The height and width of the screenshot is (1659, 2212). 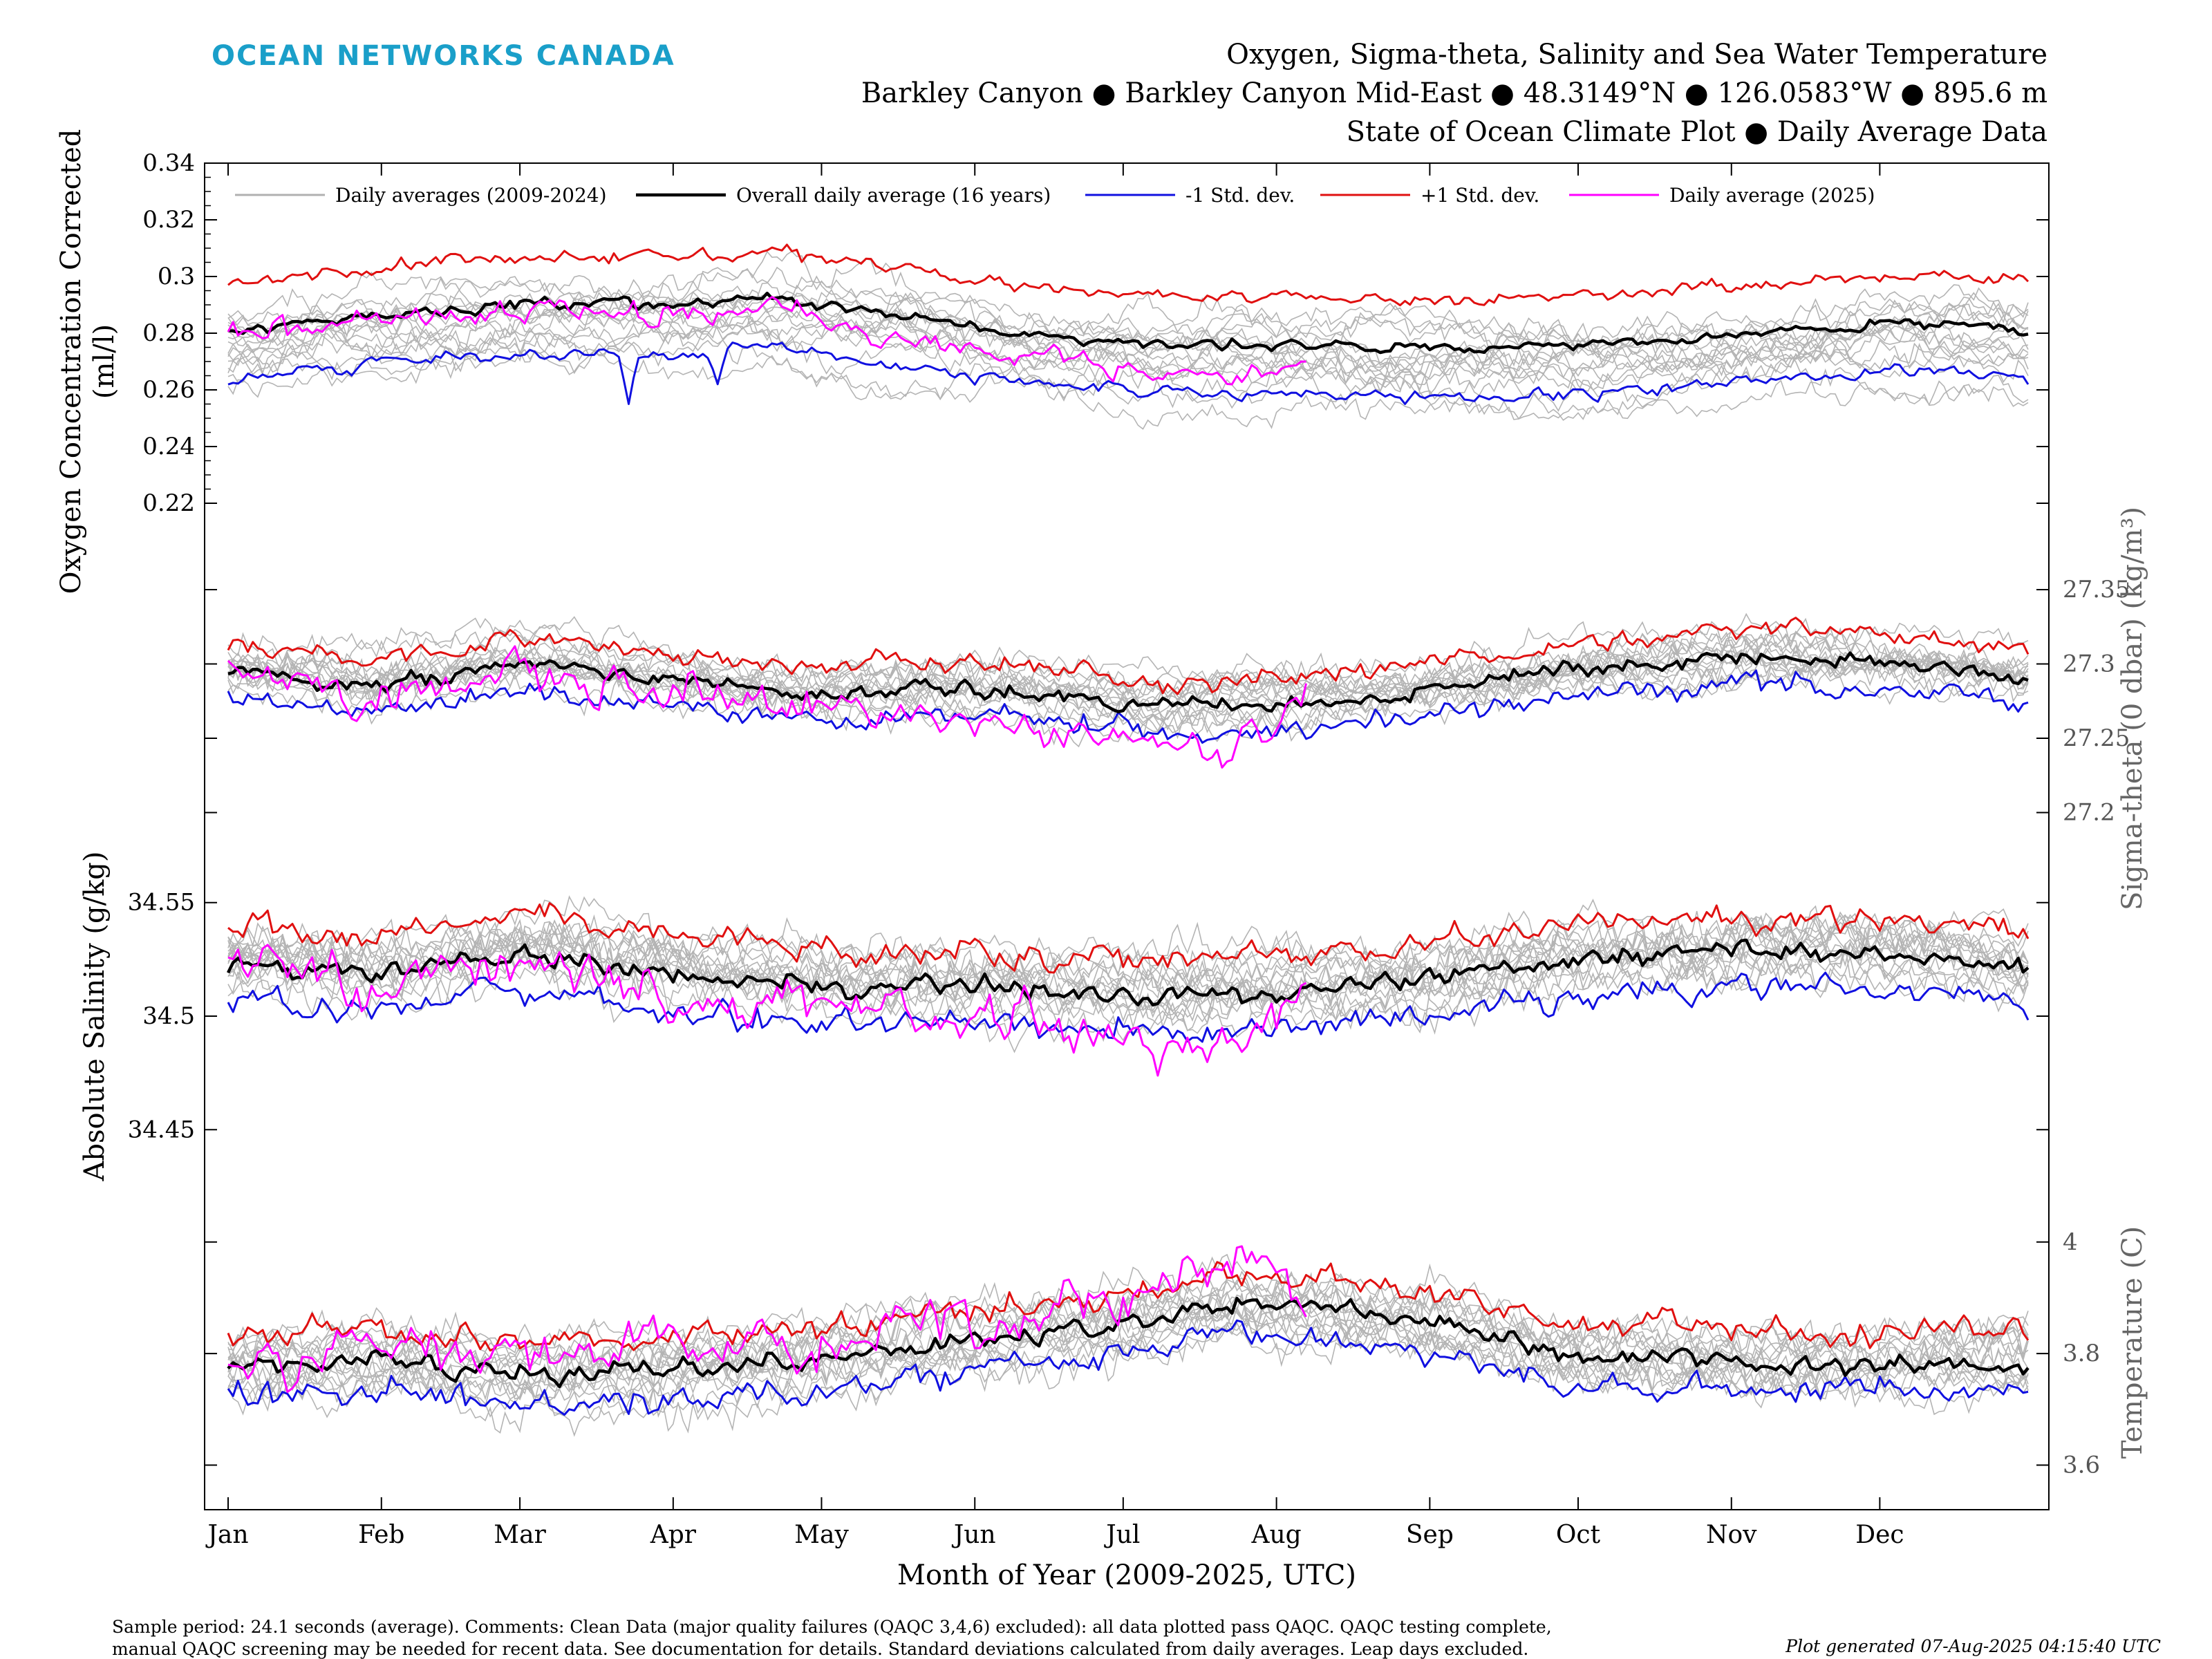 I want to click on absolute-salinity-mean-line, so click(x=1128, y=972).